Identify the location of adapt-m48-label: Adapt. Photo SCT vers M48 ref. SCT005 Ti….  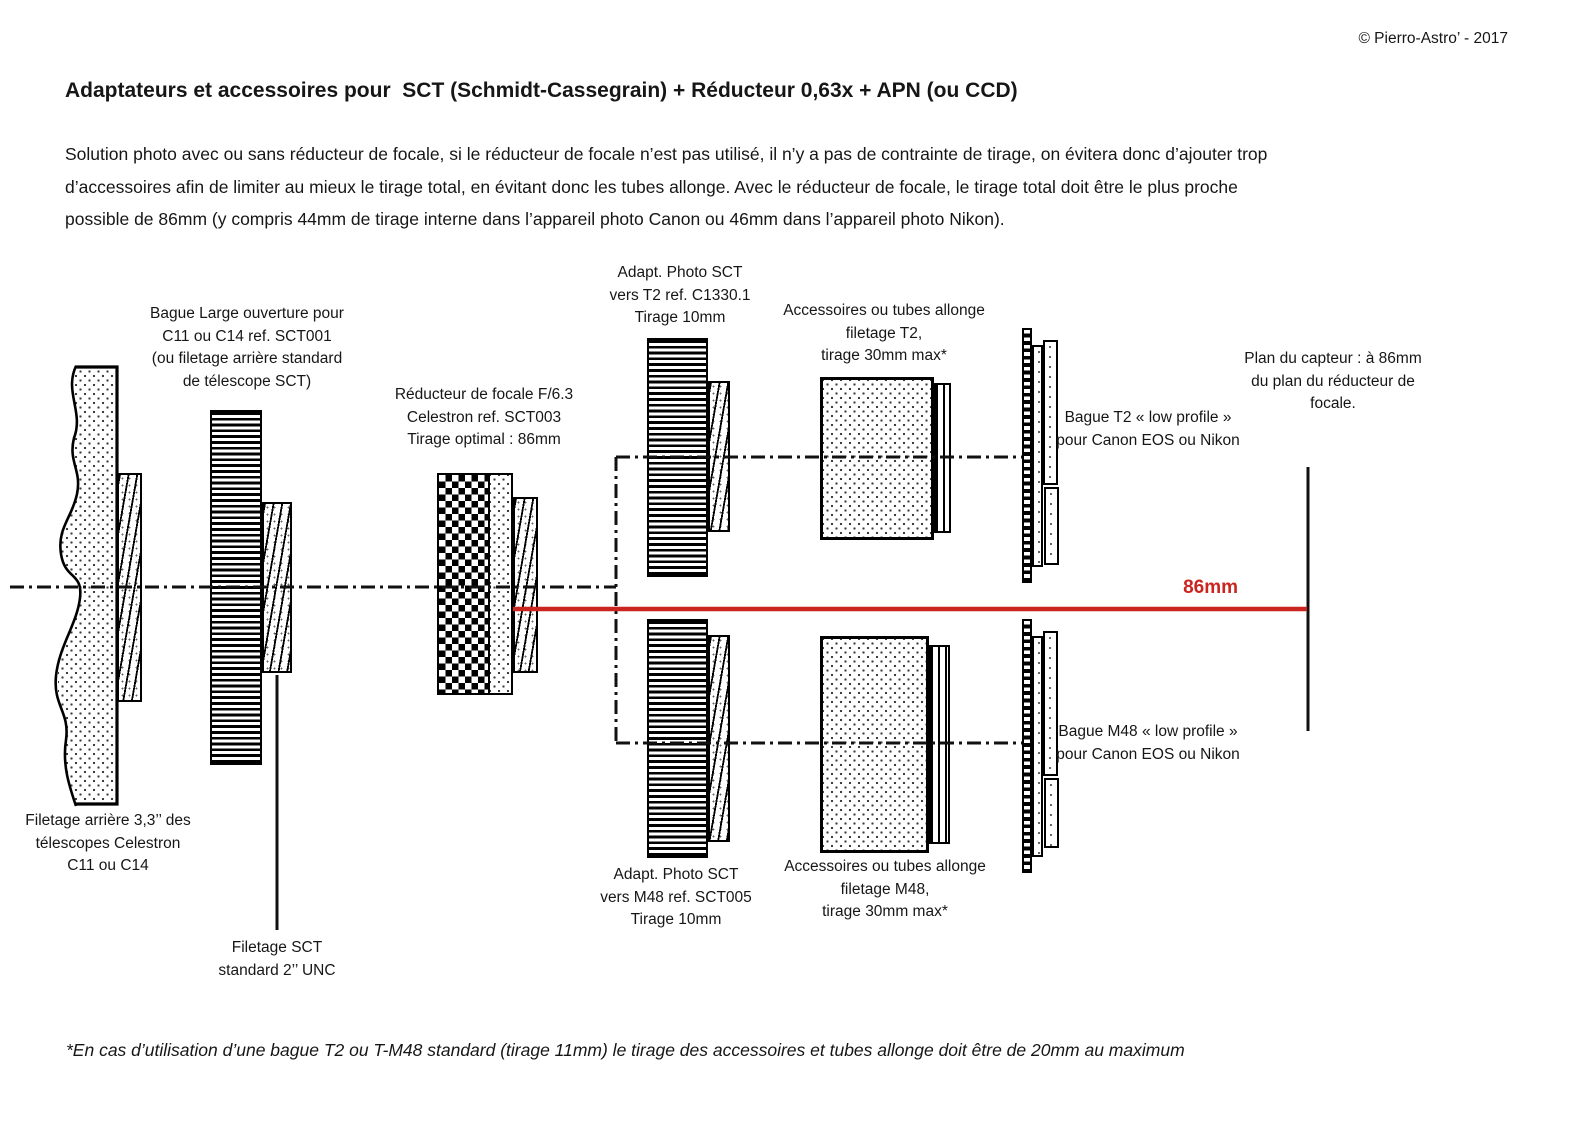
(676, 897).